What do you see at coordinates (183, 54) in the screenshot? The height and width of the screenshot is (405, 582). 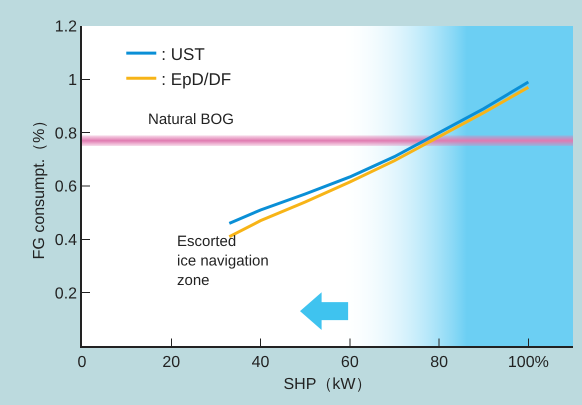 I see `legend-label: : UST` at bounding box center [183, 54].